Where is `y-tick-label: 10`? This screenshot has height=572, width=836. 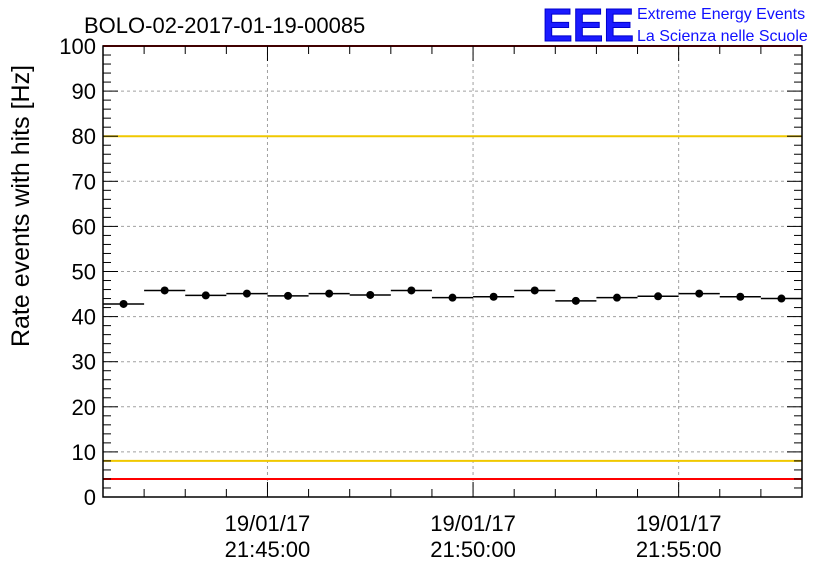
y-tick-label: 10 is located at coordinates (84, 452).